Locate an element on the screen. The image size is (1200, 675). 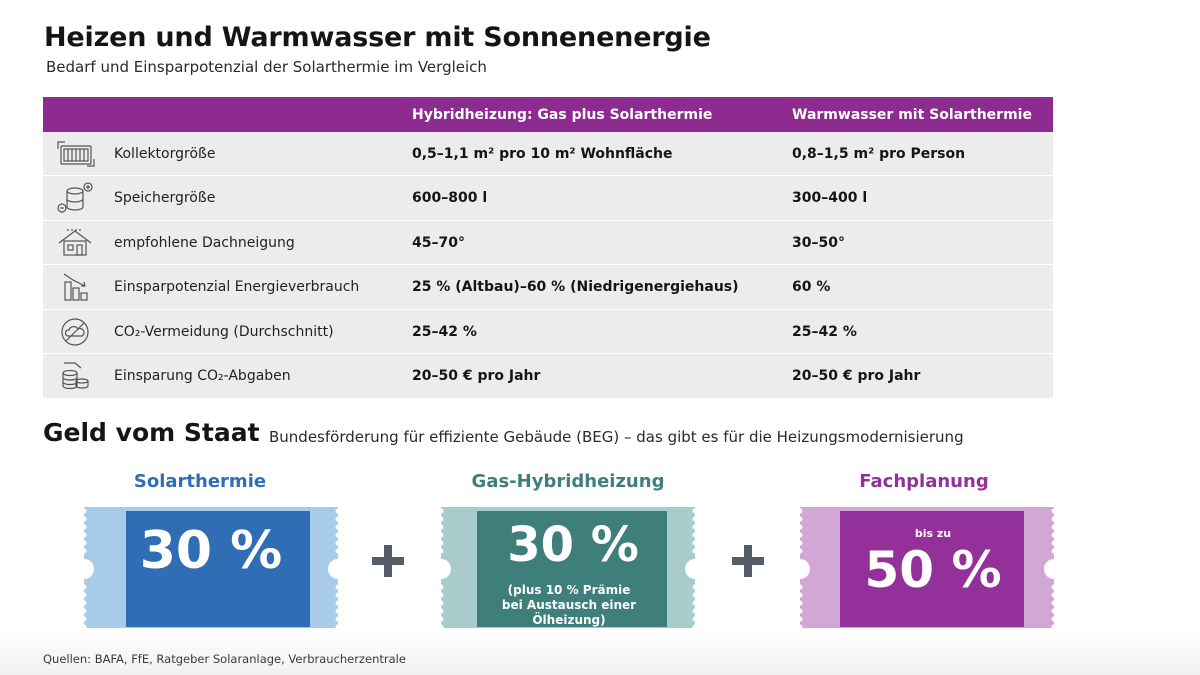
row-label: Einsparung CO₂-Abgaben is located at coordinates (202, 376).